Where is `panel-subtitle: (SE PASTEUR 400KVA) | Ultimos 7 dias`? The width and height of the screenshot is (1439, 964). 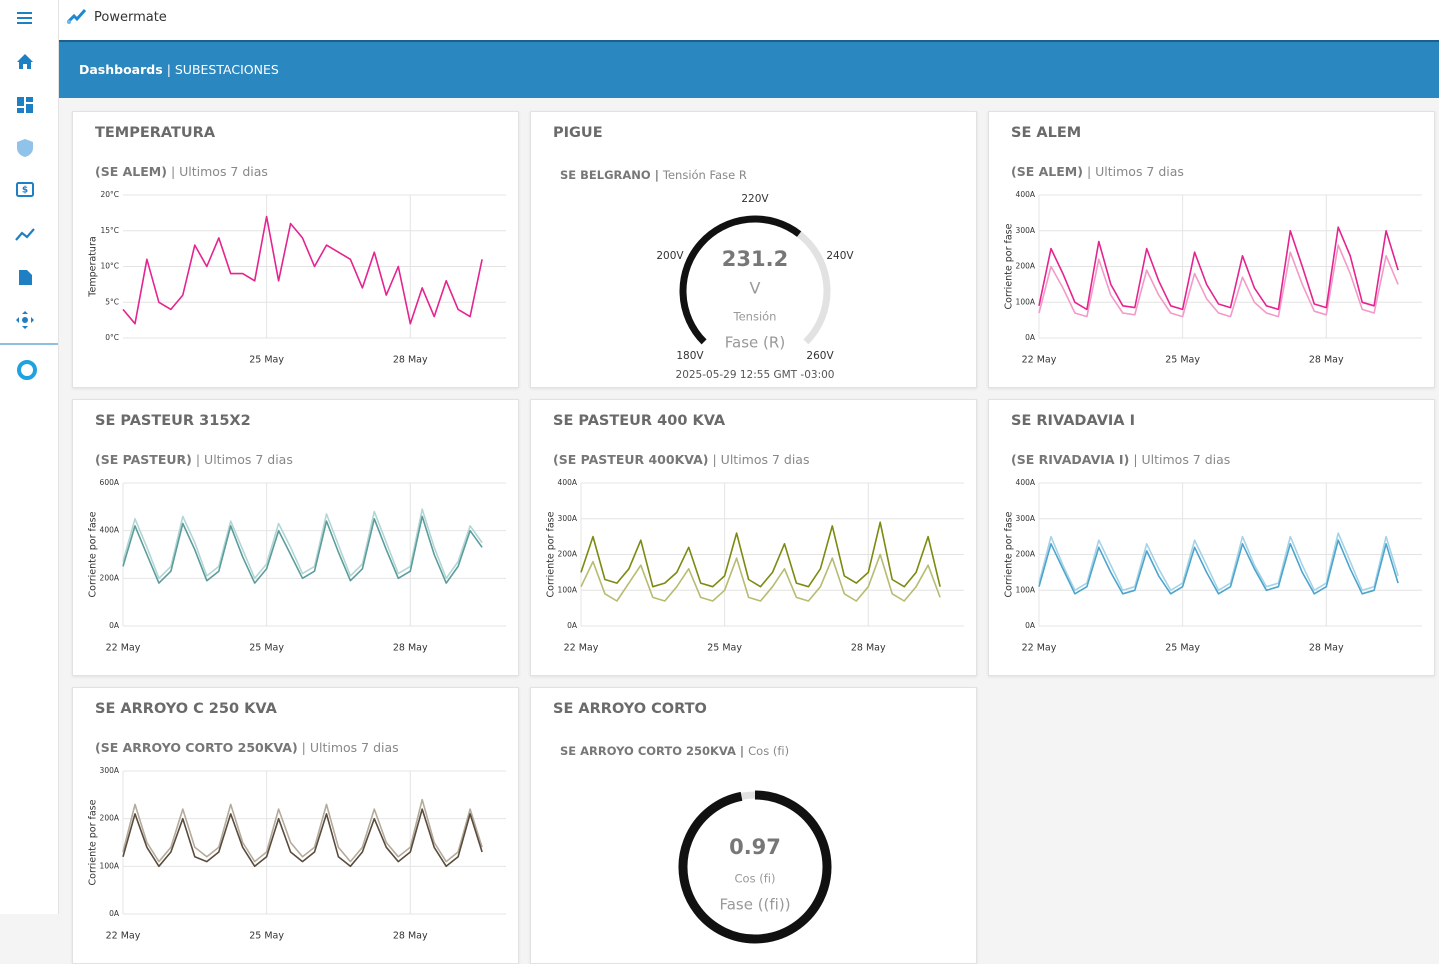 panel-subtitle: (SE PASTEUR 400KVA) | Ultimos 7 dias is located at coordinates (681, 459).